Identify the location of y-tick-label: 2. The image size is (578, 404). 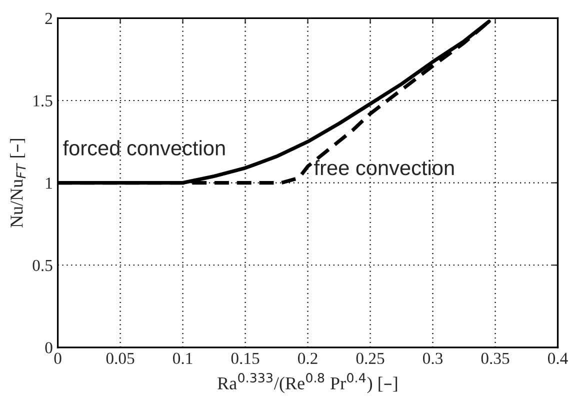
(48, 18).